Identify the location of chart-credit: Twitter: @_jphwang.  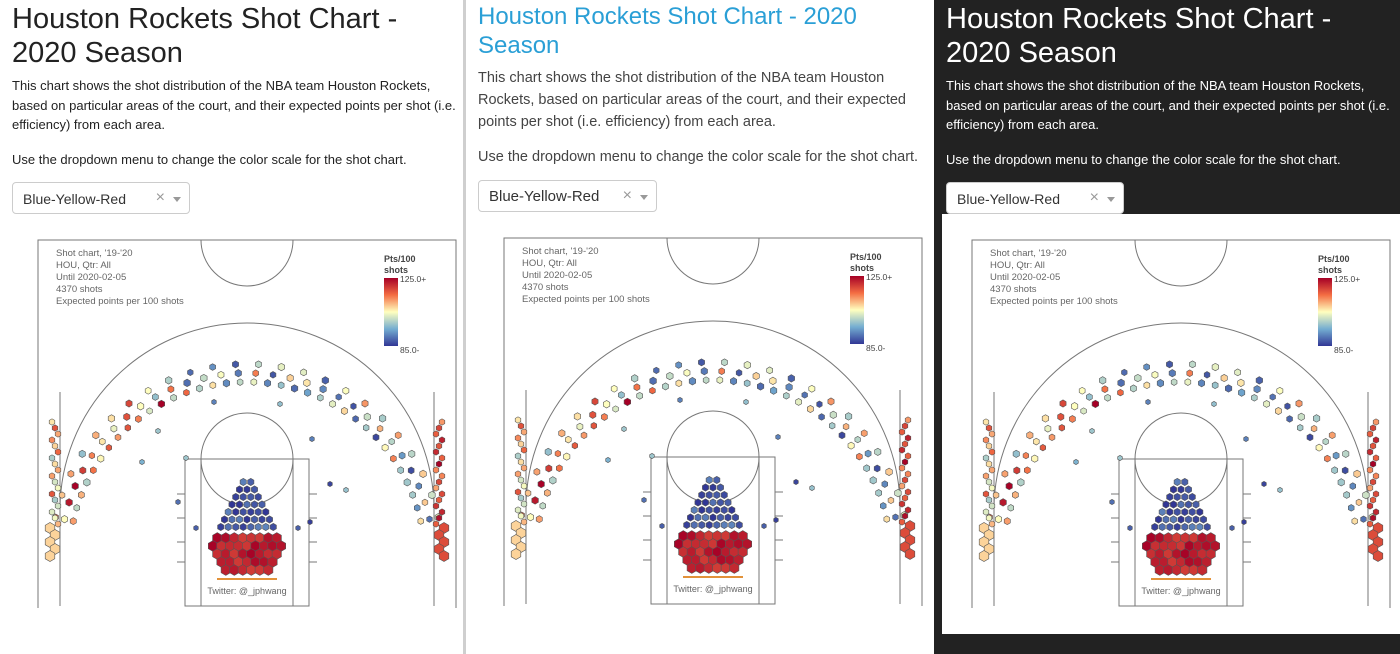
(1180, 591).